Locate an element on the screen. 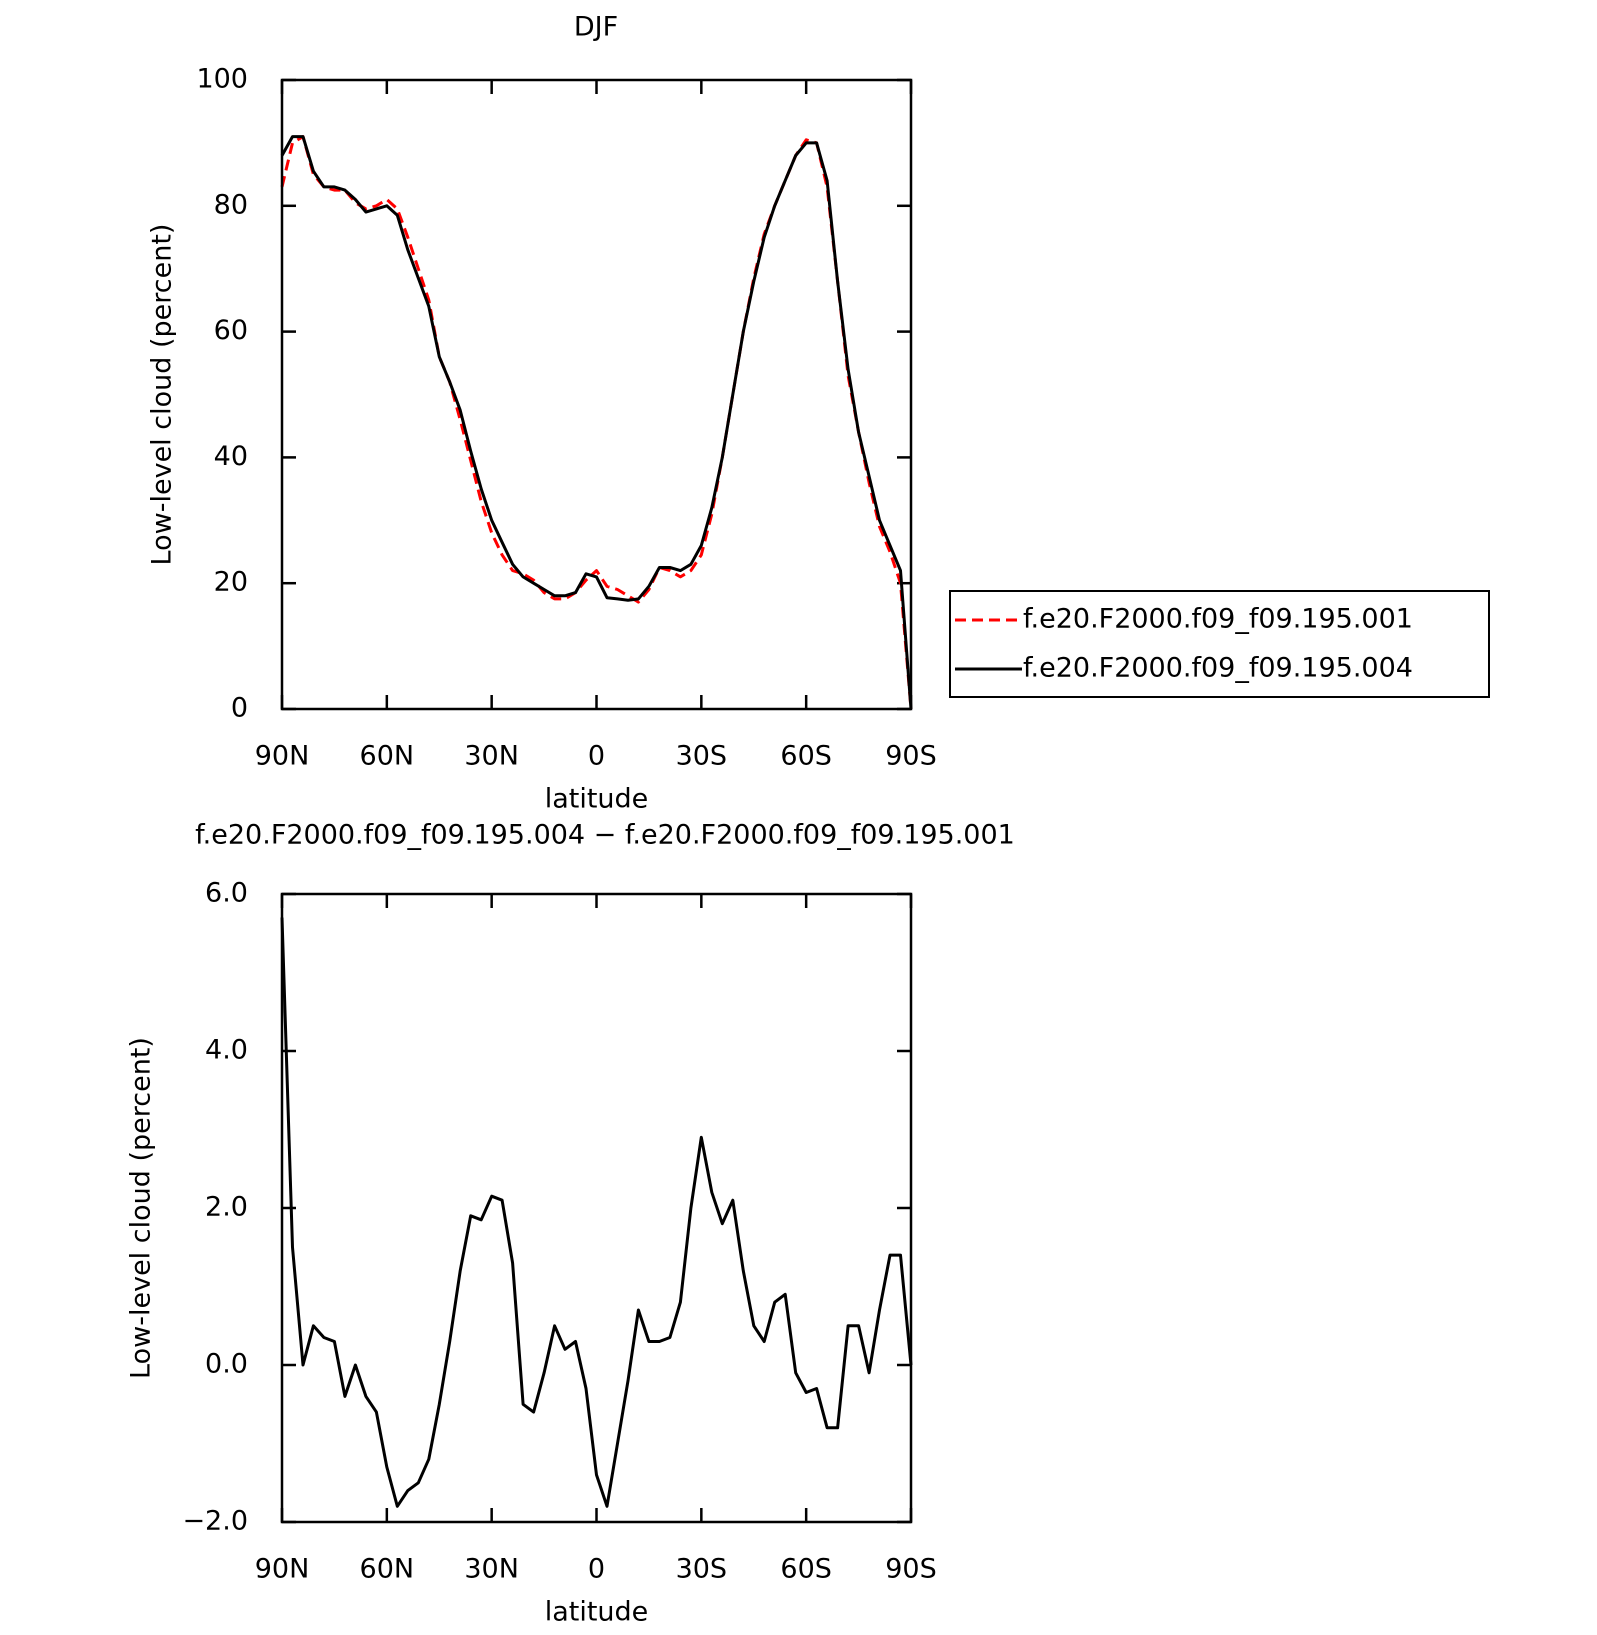  y-tick-label: 60 is located at coordinates (231, 330).